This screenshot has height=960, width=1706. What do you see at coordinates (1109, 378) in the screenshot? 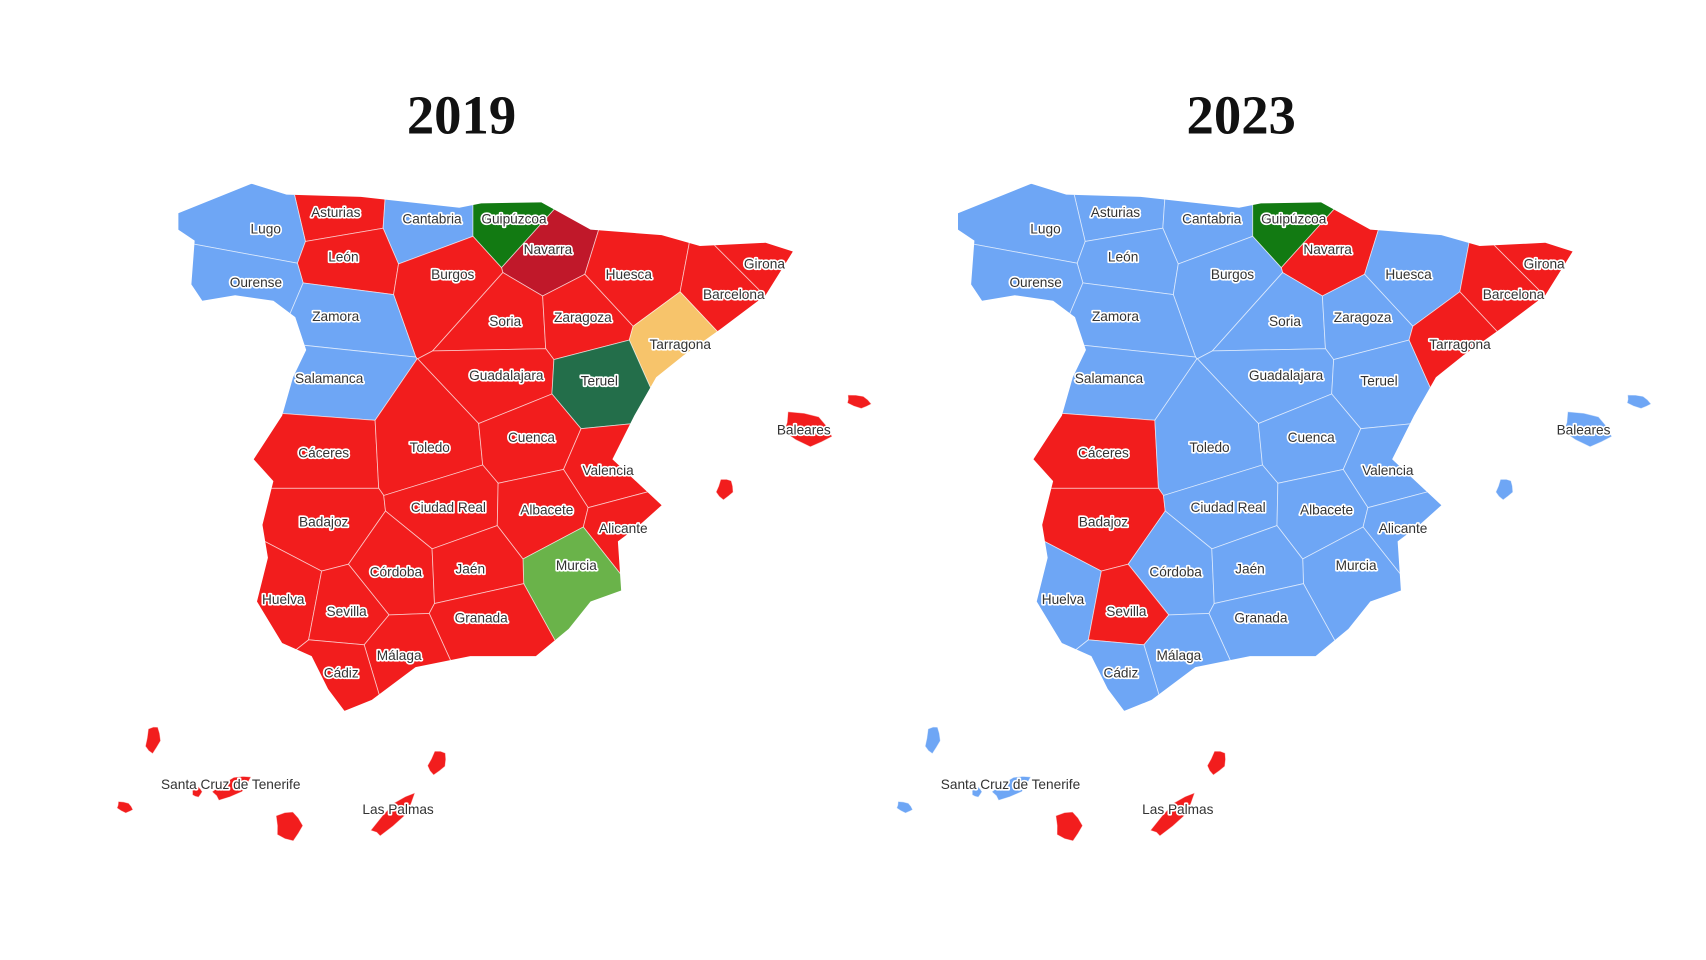
I see `province-label: Salamanca` at bounding box center [1109, 378].